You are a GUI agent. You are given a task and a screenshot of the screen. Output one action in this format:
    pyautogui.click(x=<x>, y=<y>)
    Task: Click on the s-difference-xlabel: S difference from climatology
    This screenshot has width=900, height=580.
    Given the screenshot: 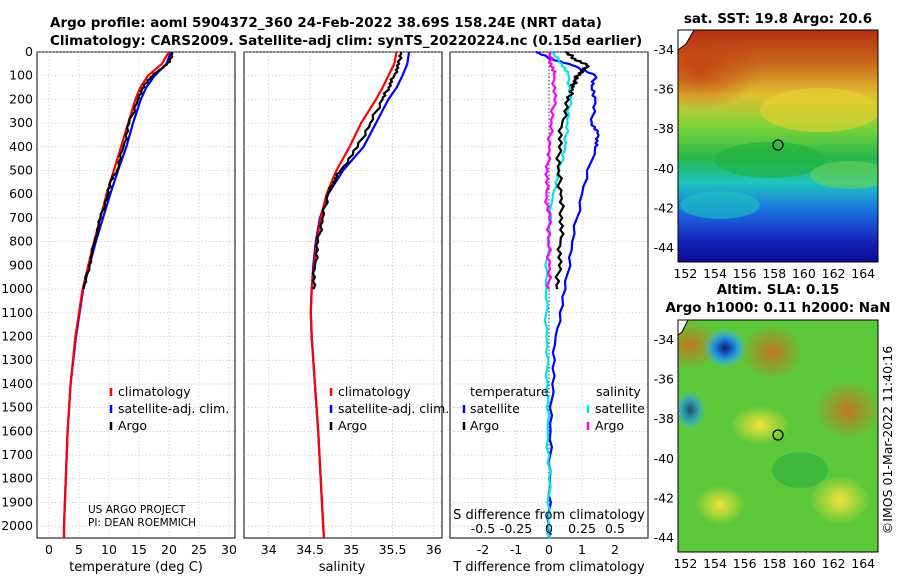 What is the action you would take?
    pyautogui.click(x=549, y=515)
    